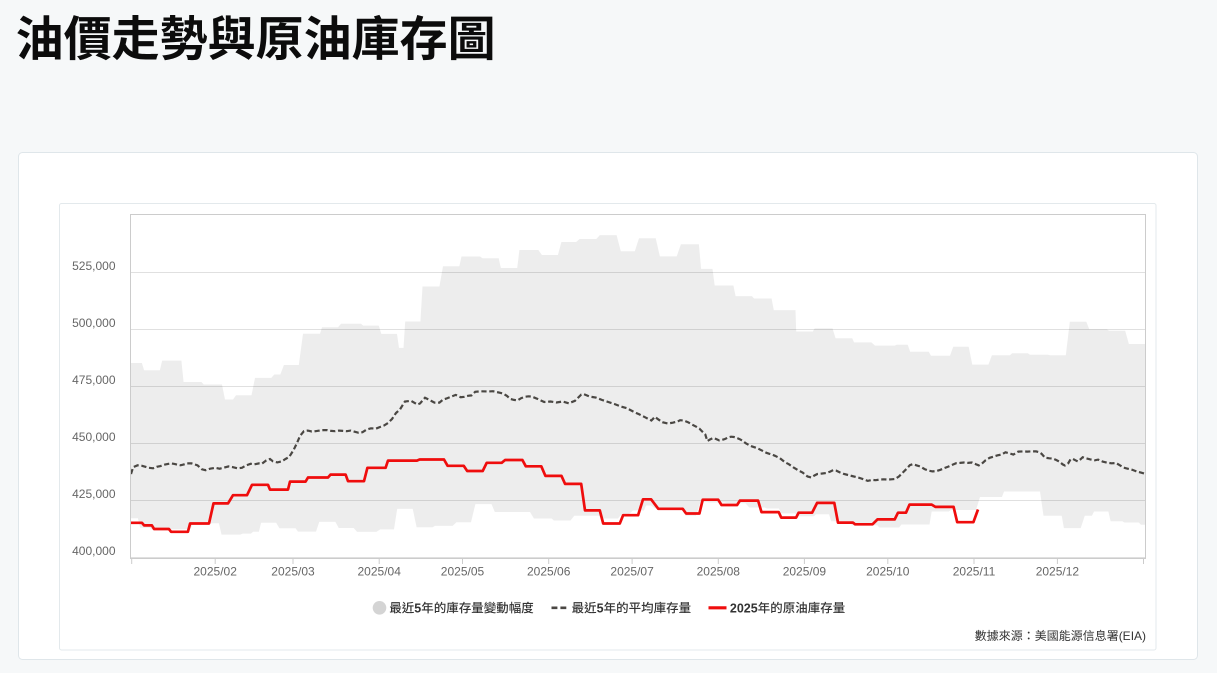  I want to click on svg-text: 2025/11, so click(974, 572).